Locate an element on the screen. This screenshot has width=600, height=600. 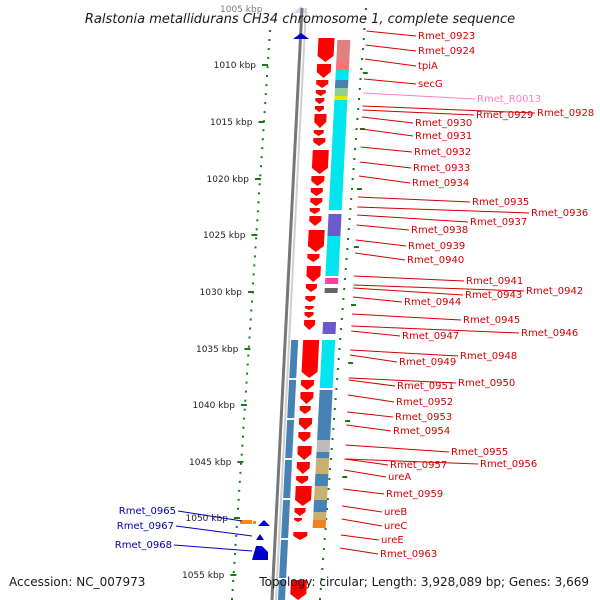
gene-label-right: Rmet_0963 is located at coordinates (408, 554).